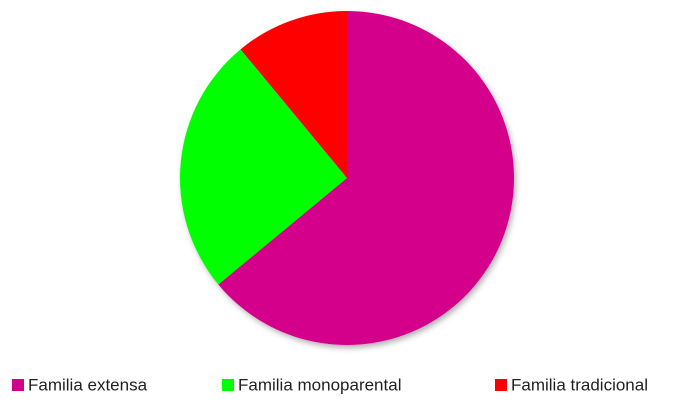 The height and width of the screenshot is (405, 693). I want to click on legend-label: Familia tradicional, so click(579, 384).